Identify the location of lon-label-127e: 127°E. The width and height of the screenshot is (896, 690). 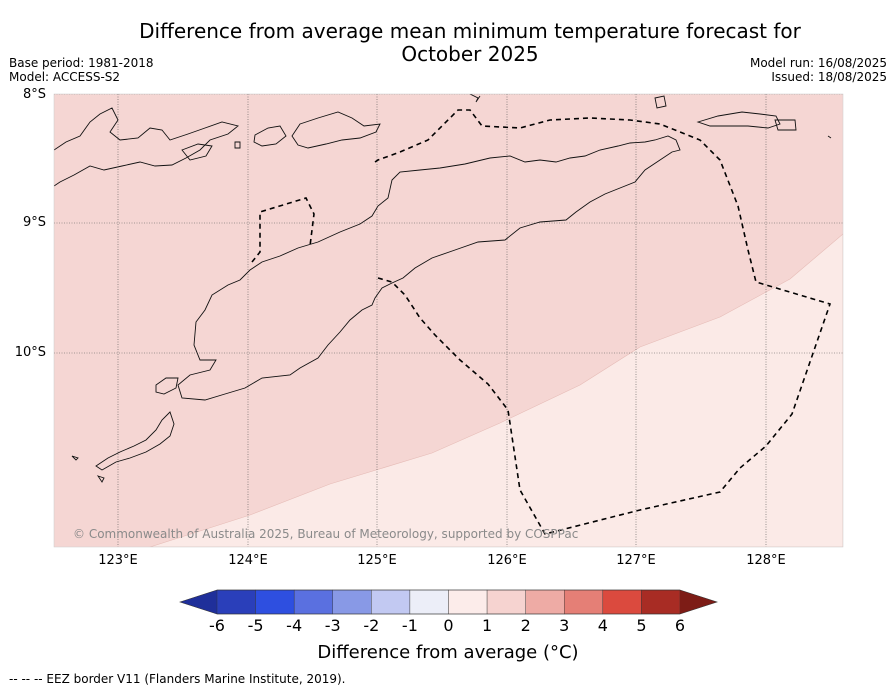
(636, 560).